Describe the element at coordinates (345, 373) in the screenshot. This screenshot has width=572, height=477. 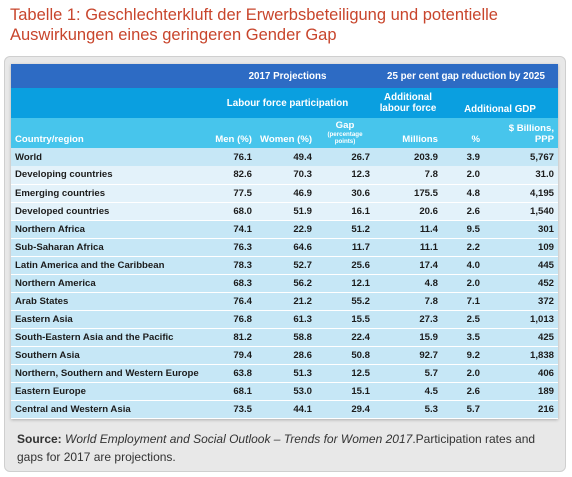
I see `cell-gap: 12.5` at that location.